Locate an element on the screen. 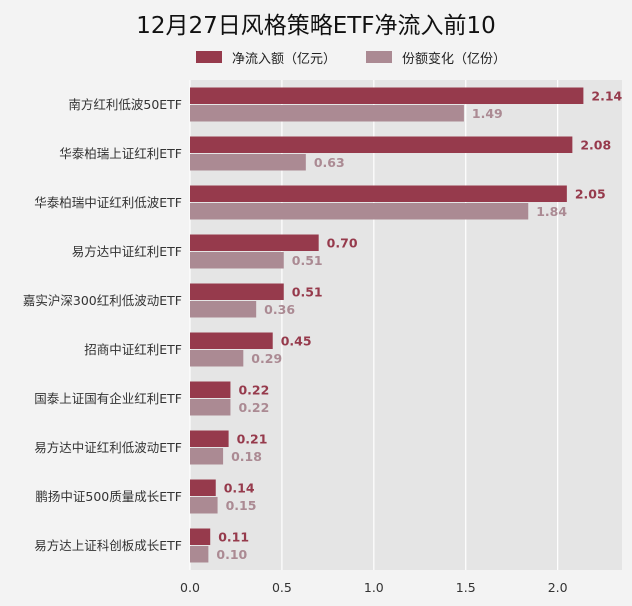 The height and width of the screenshot is (606, 632). value-label-share-change: 0.15 is located at coordinates (241, 505).